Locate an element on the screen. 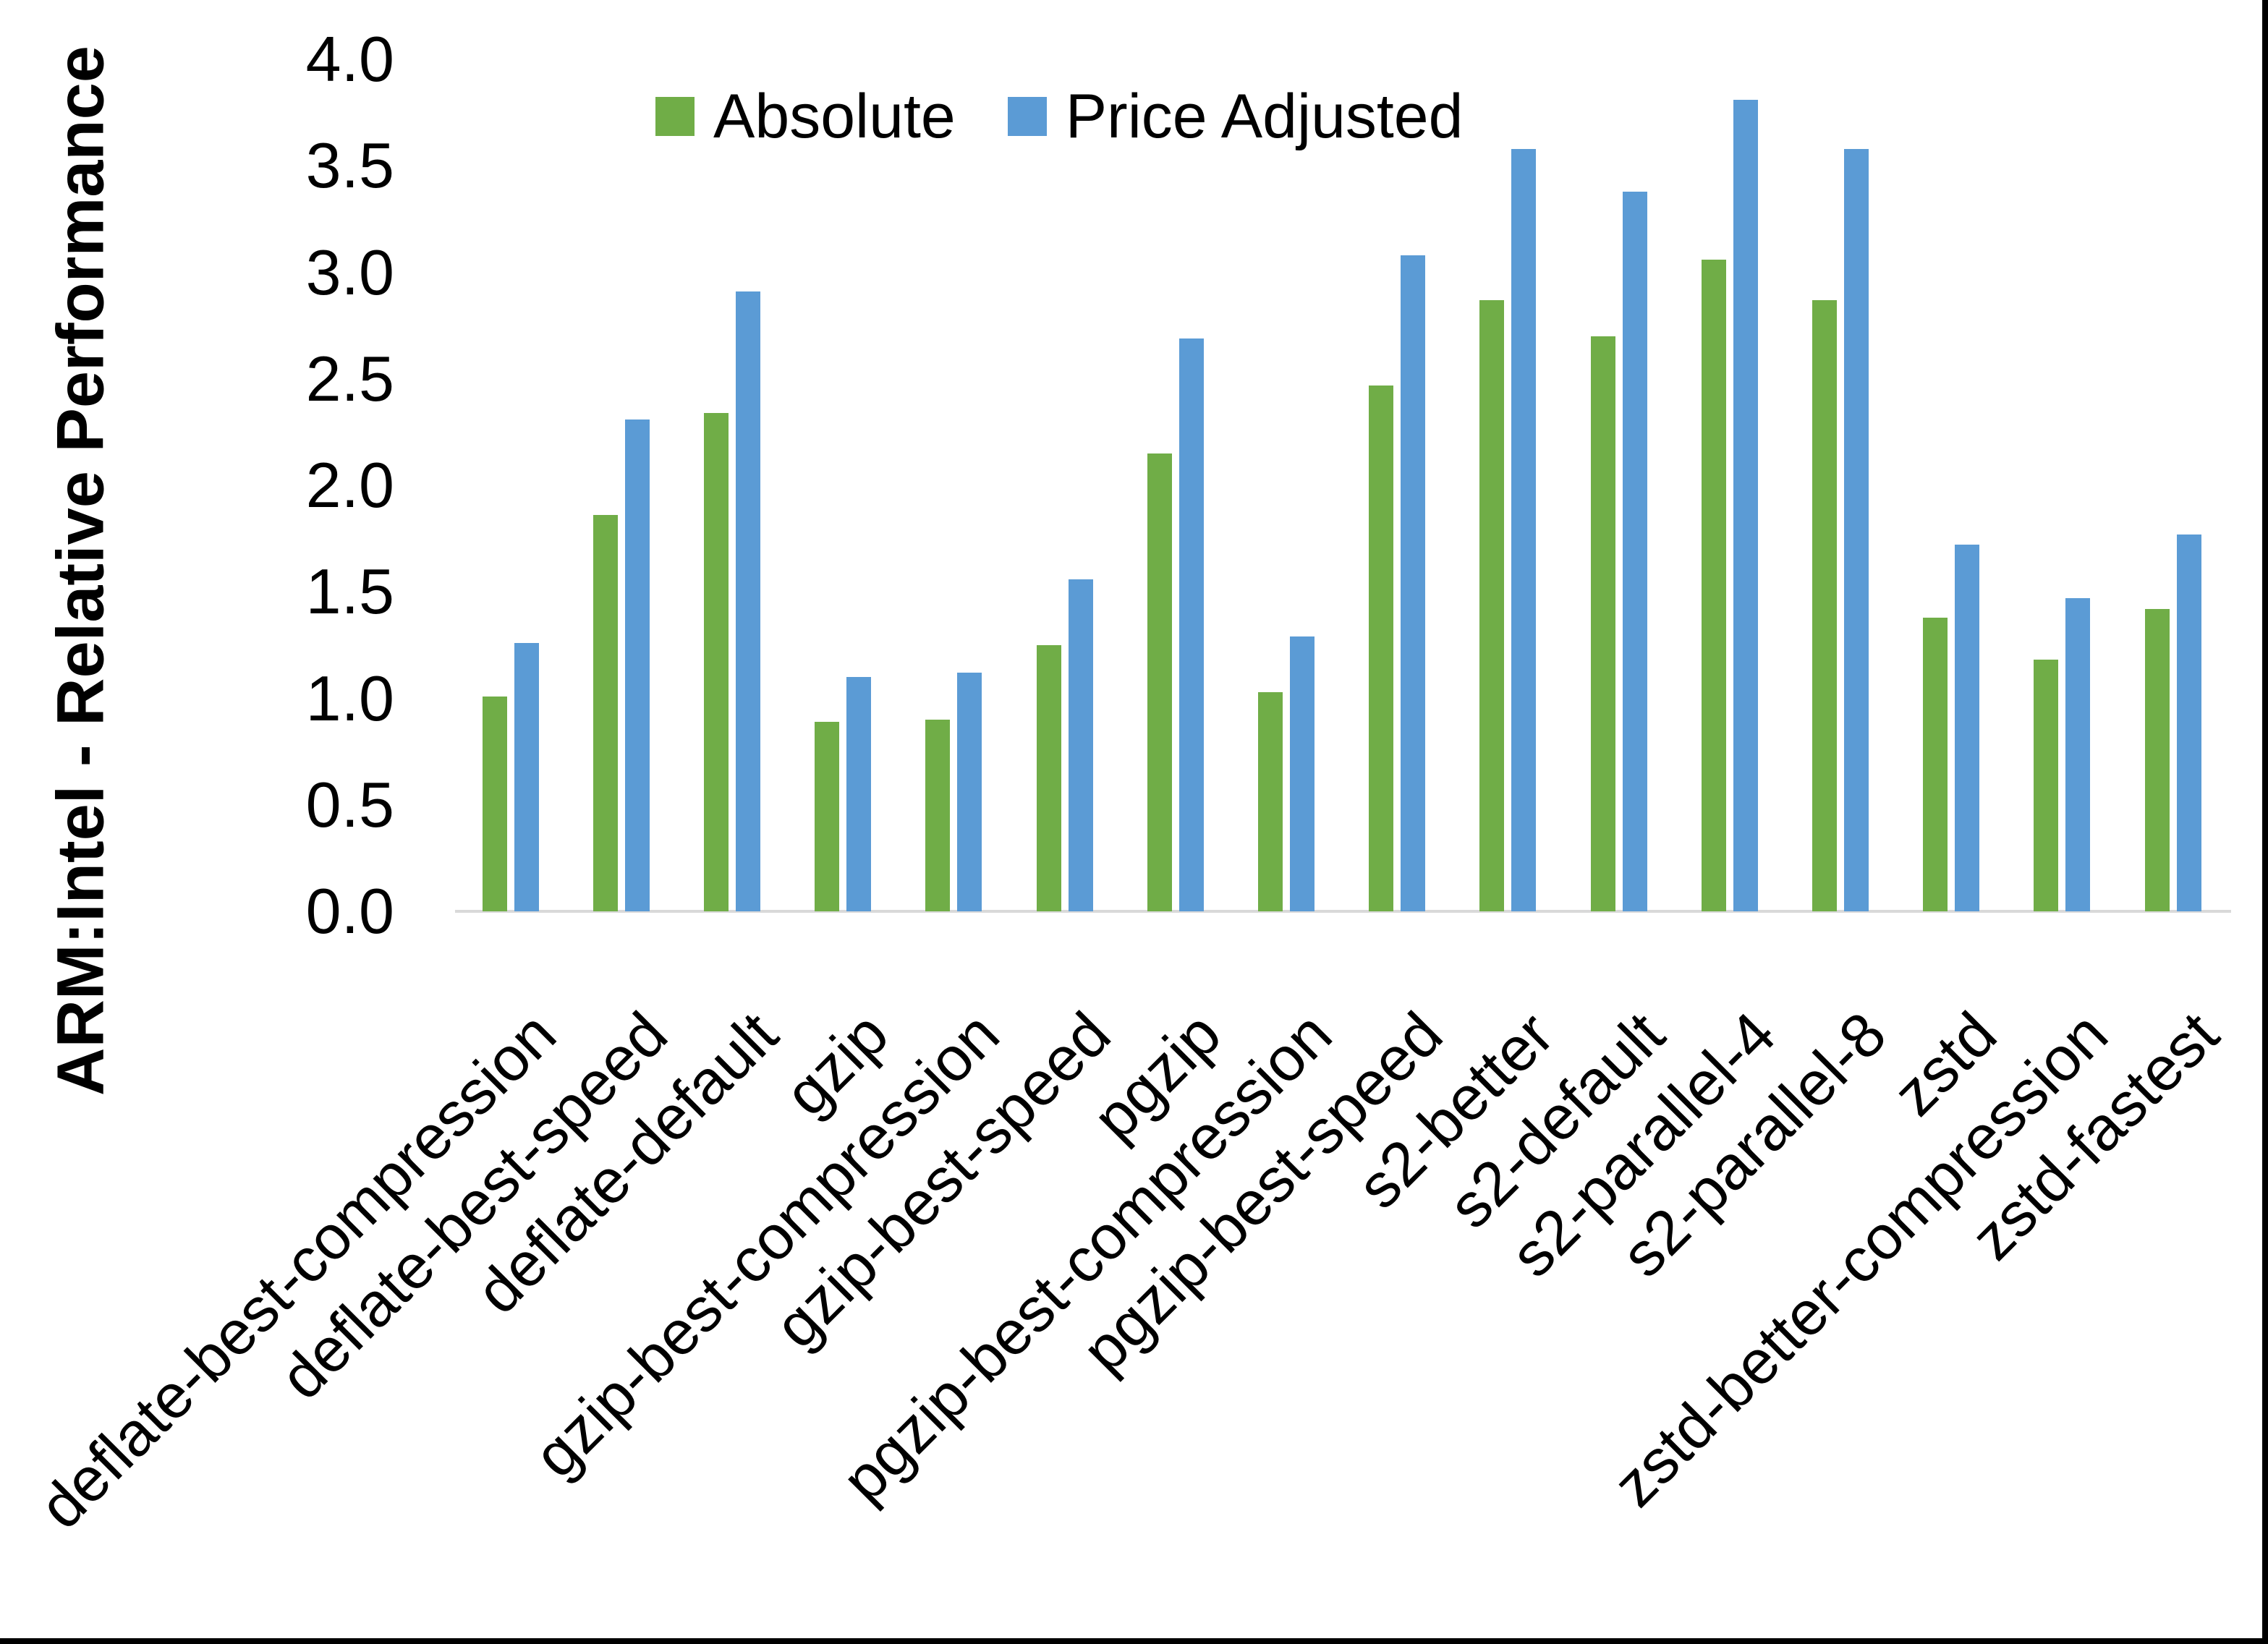 Image resolution: width=2268 pixels, height=1644 pixels. legend-swatch-absolute is located at coordinates (675, 116).